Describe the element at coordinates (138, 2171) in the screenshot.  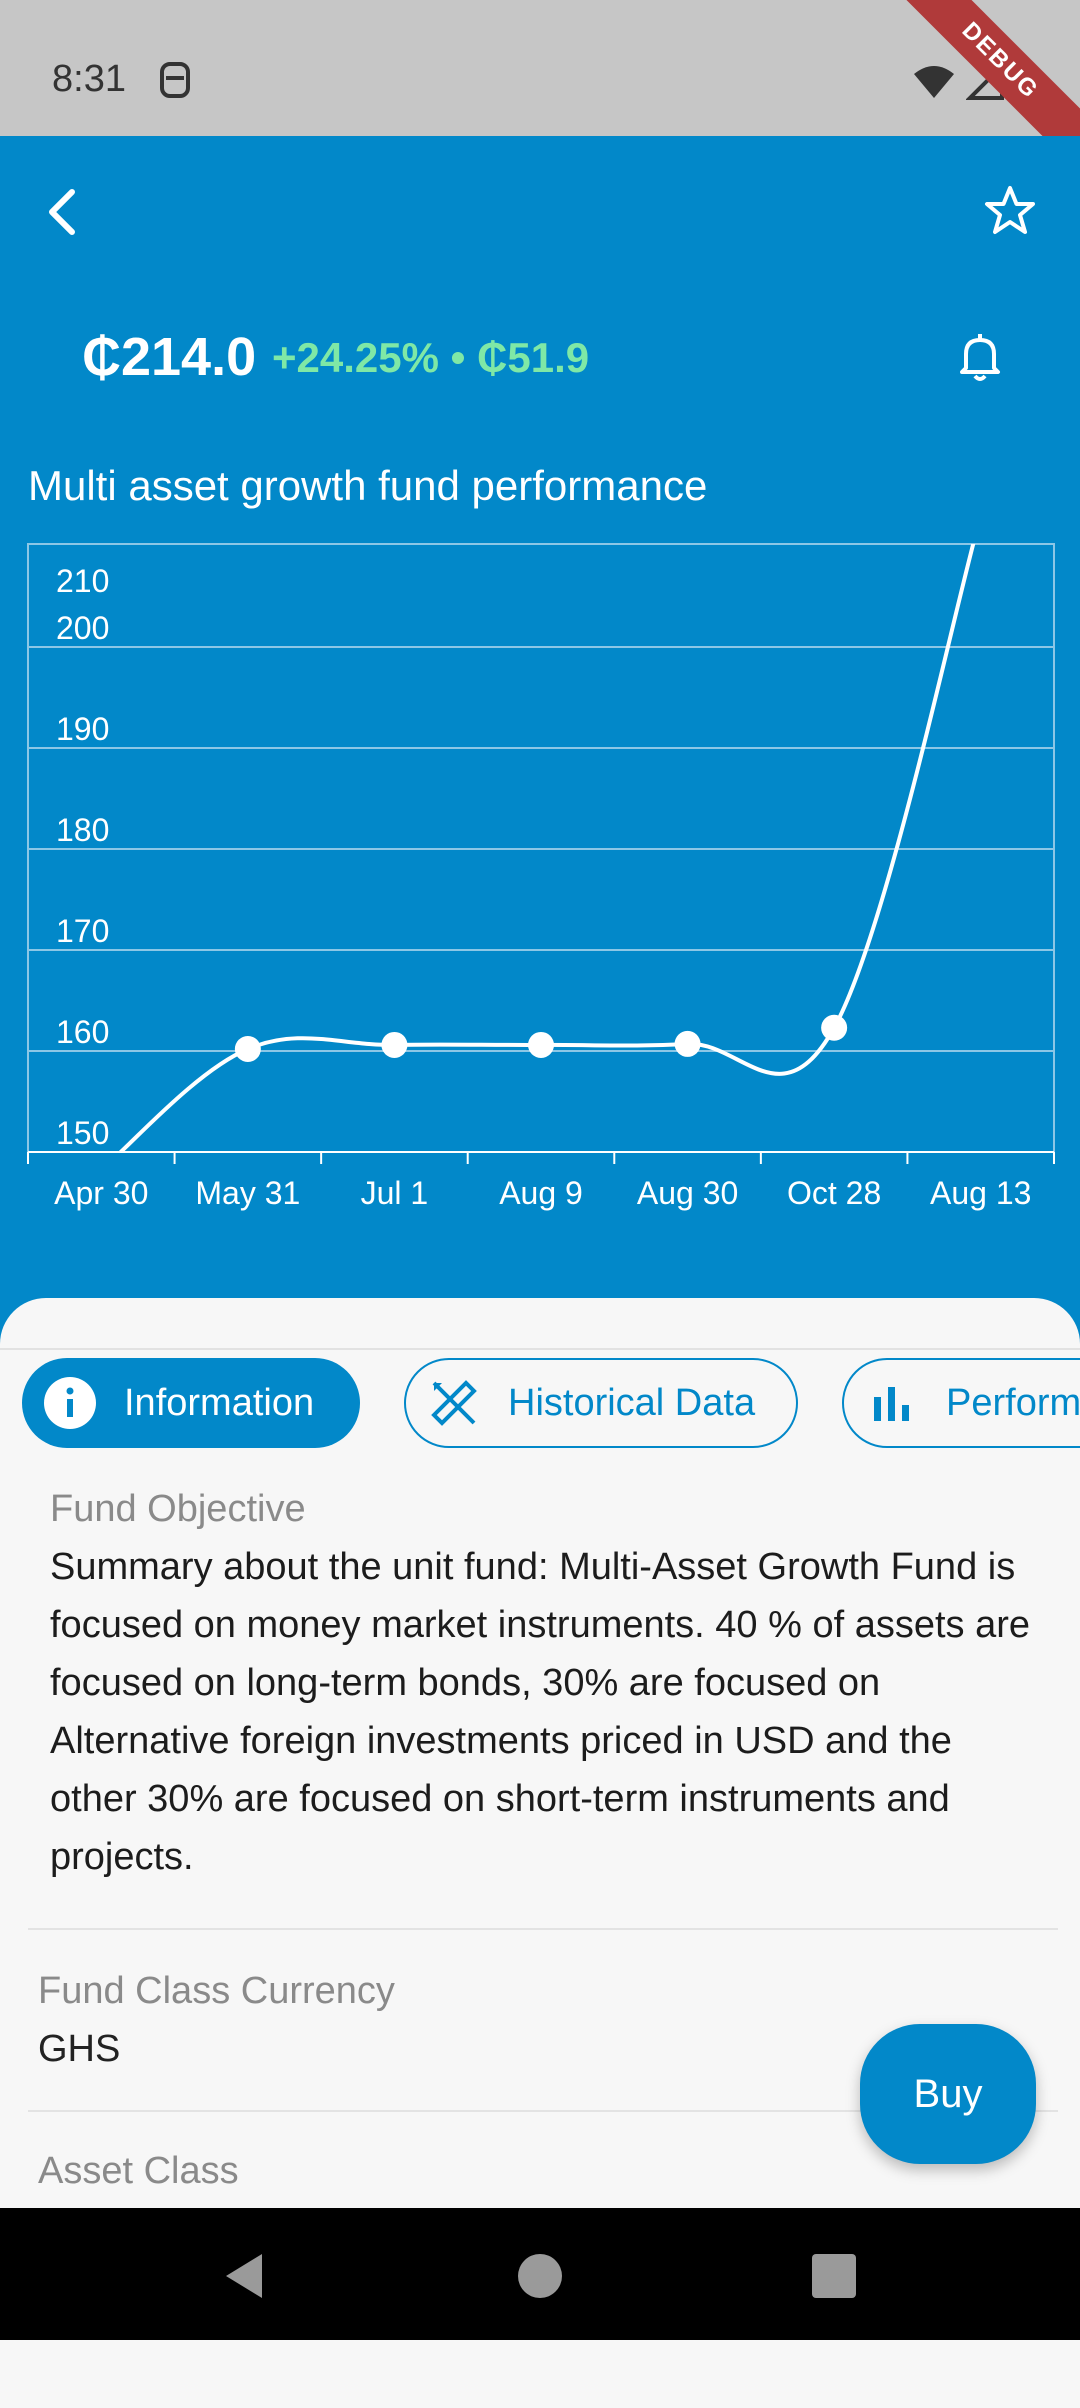
I see `asset-class-label: Asset Class` at that location.